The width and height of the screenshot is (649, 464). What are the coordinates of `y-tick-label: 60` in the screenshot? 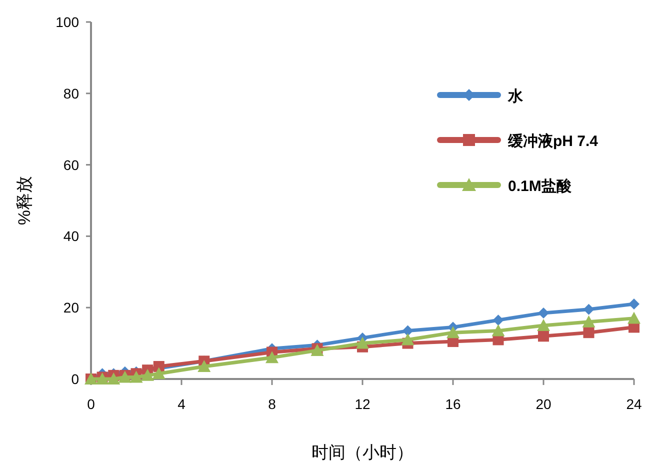 It's located at (71, 164).